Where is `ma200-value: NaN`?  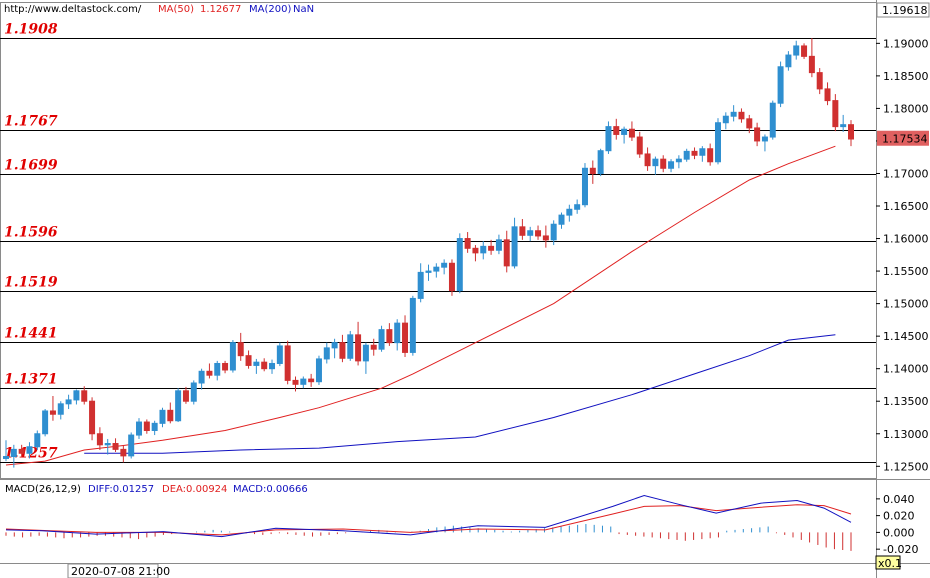 ma200-value: NaN is located at coordinates (303, 9).